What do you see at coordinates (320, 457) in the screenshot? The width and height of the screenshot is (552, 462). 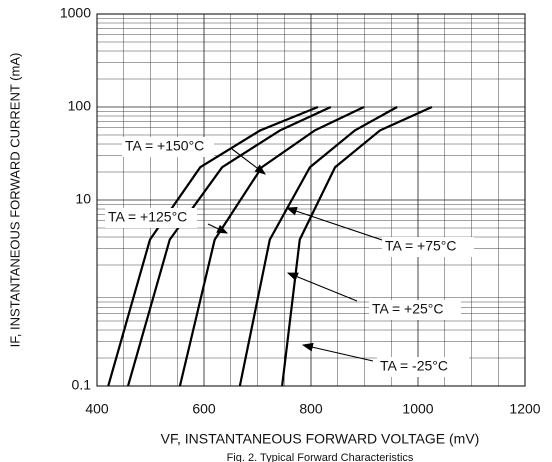 I see `caption: Fig. 2. Typical Forward Characteristics` at bounding box center [320, 457].